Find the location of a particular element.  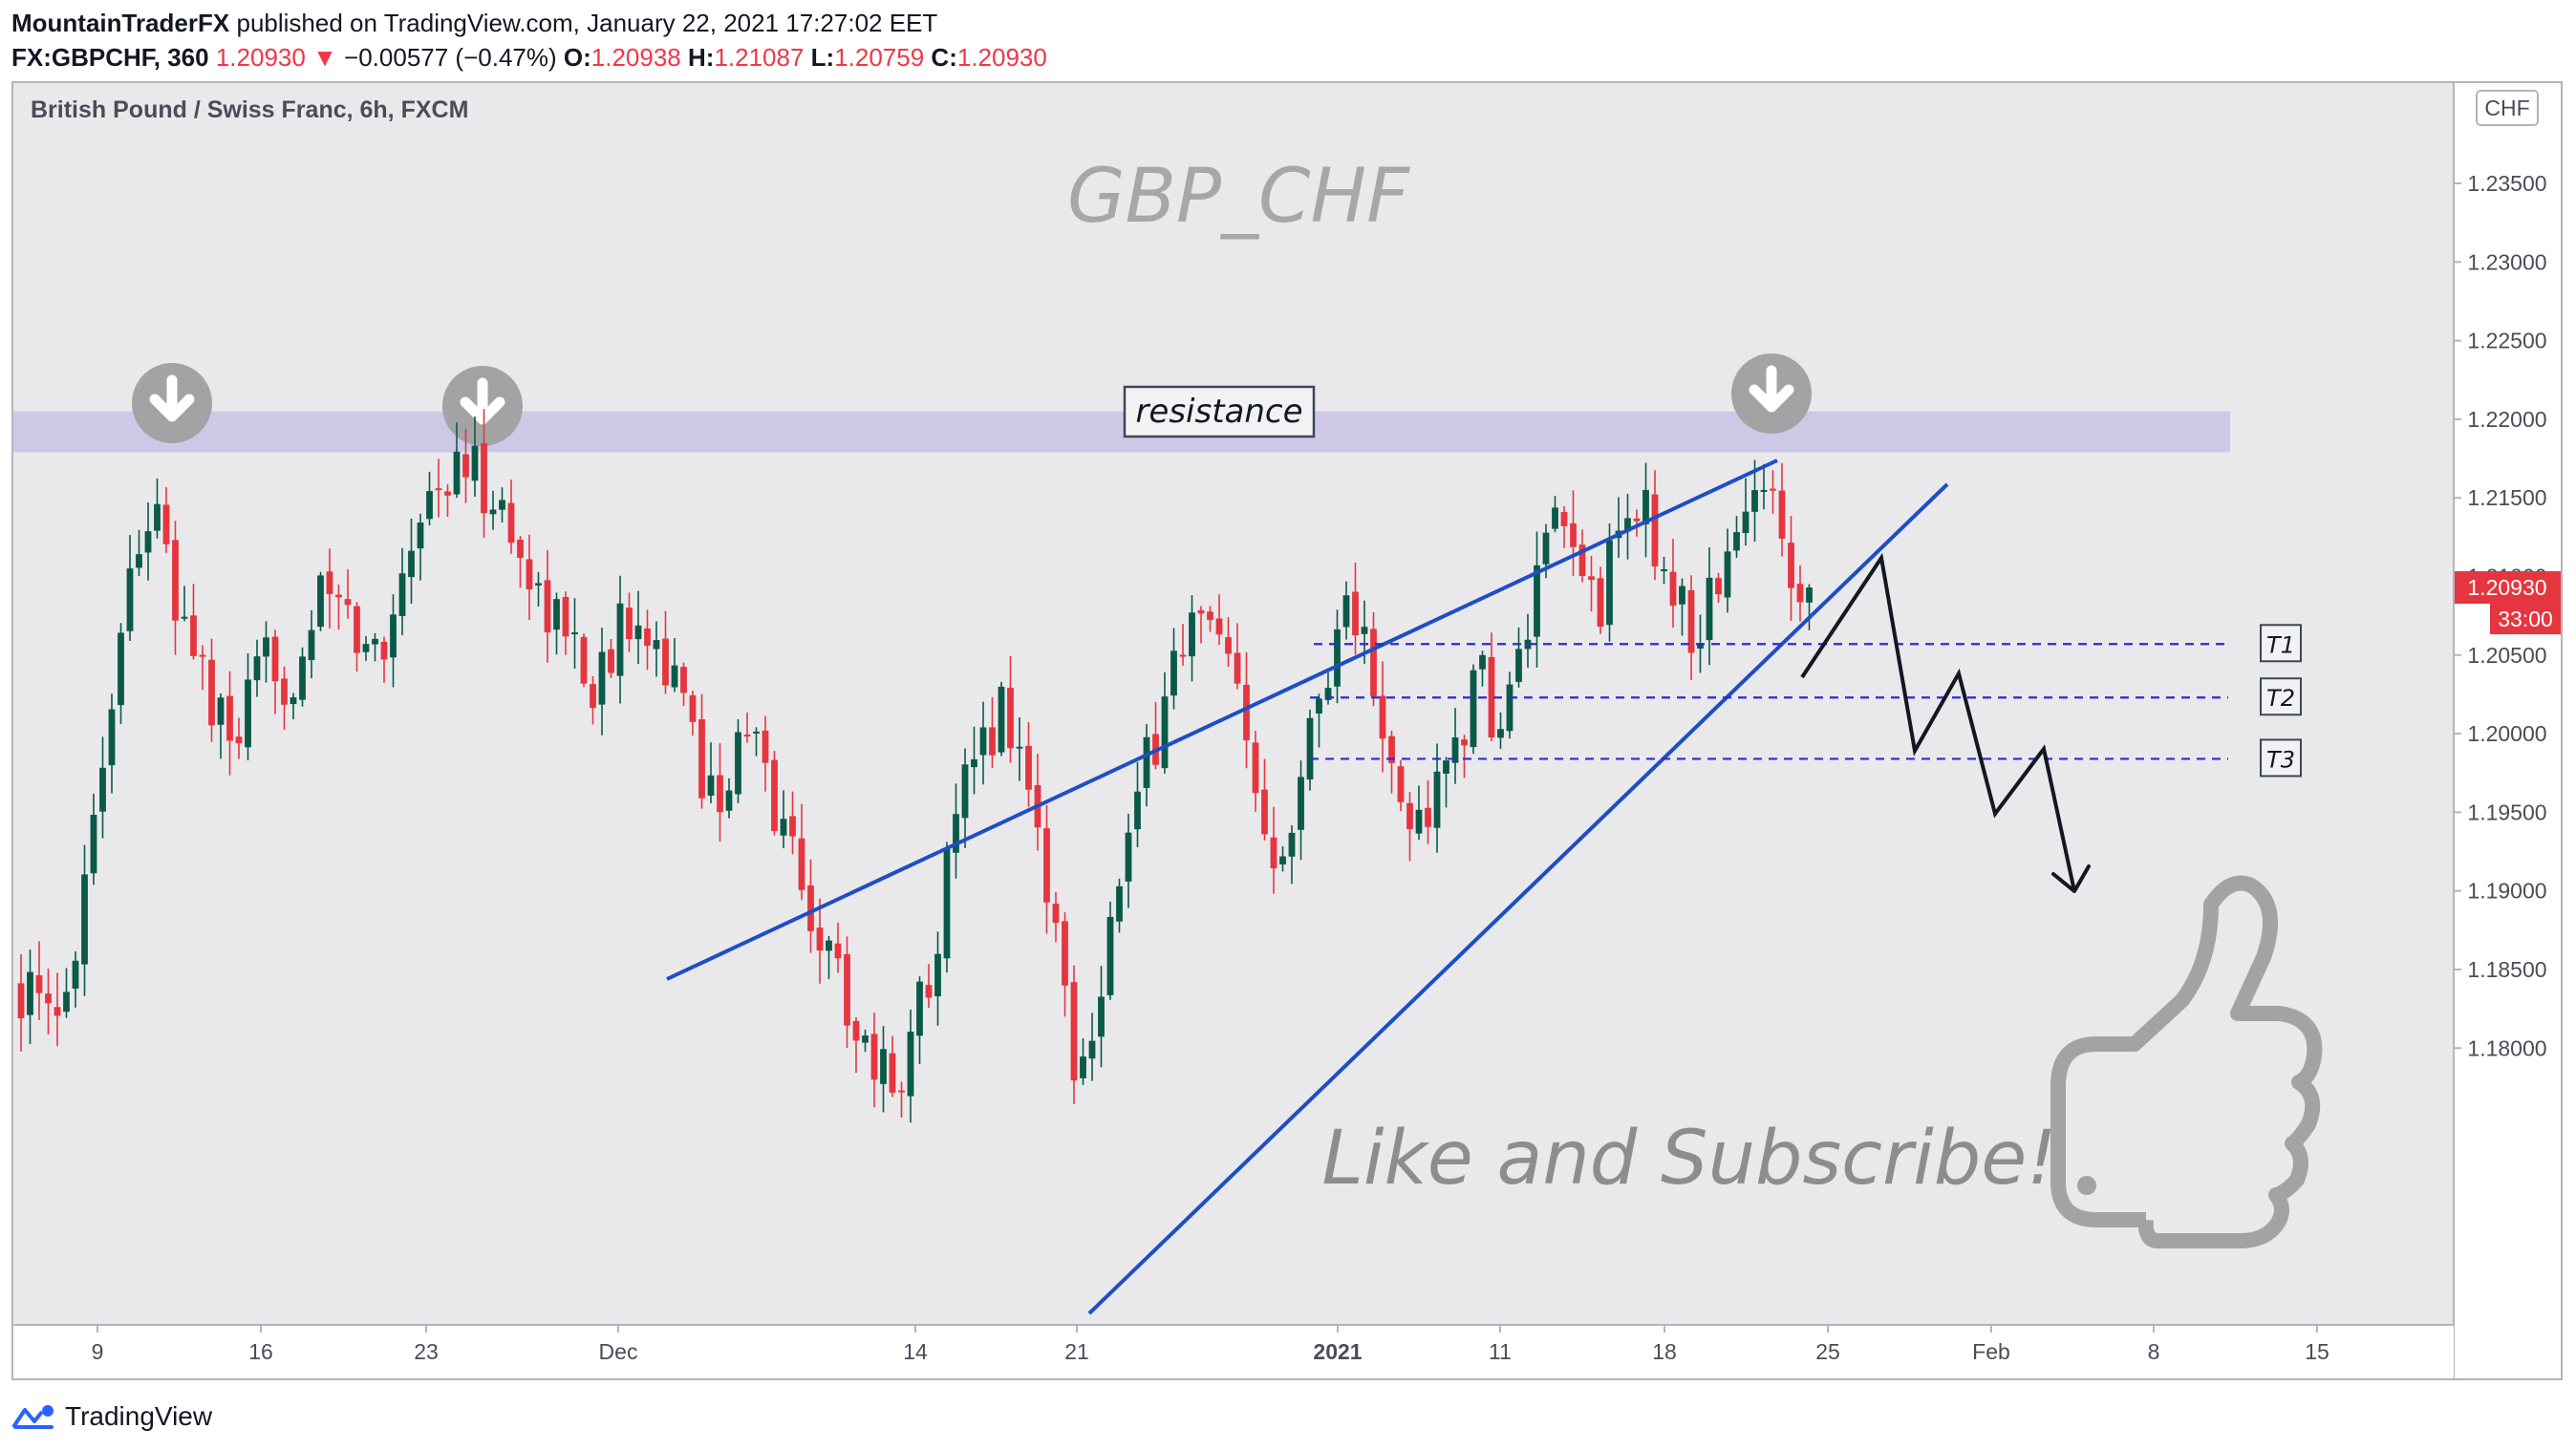

x-tick-label: 15 is located at coordinates (2317, 1351).